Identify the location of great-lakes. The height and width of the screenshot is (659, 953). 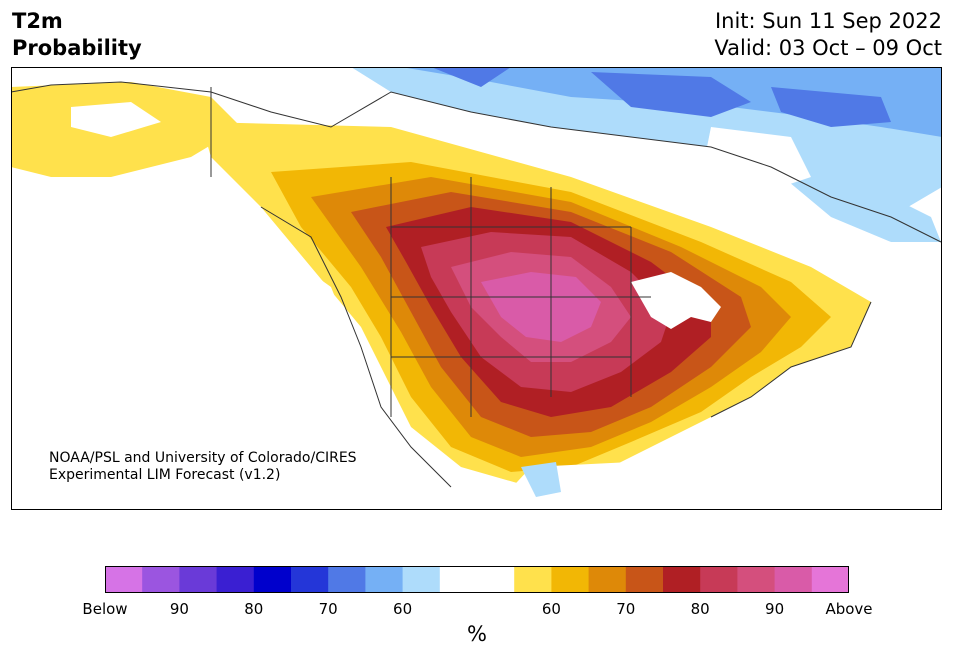
(676, 300).